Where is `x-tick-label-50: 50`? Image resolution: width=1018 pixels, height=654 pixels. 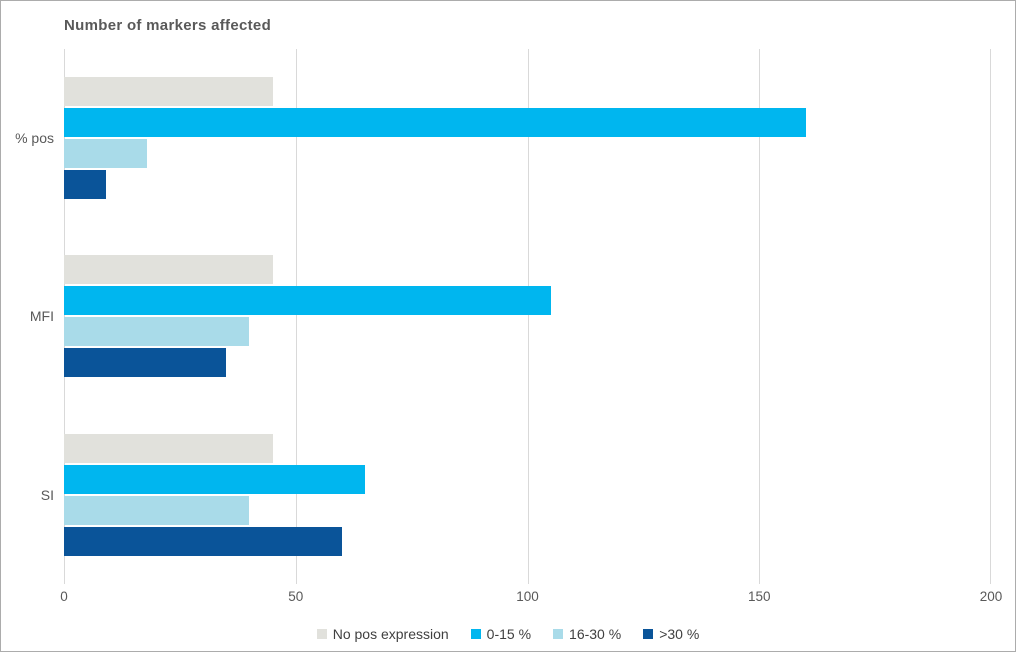
x-tick-label-50: 50 is located at coordinates (296, 596).